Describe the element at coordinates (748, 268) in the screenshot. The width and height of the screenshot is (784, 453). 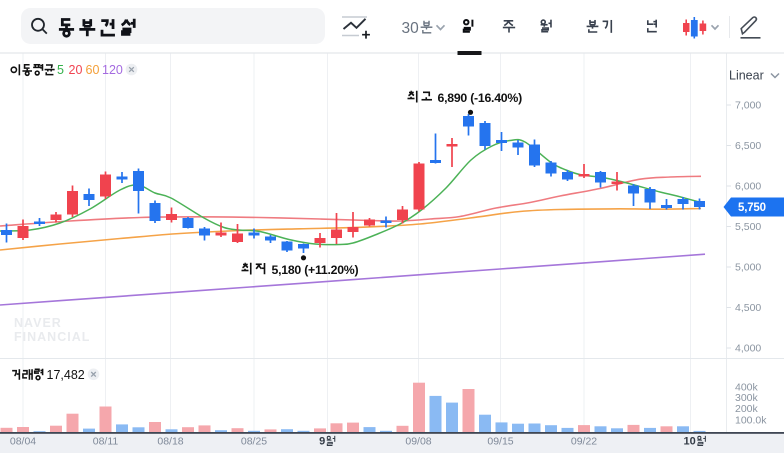
I see `svg-text: 5,000` at that location.